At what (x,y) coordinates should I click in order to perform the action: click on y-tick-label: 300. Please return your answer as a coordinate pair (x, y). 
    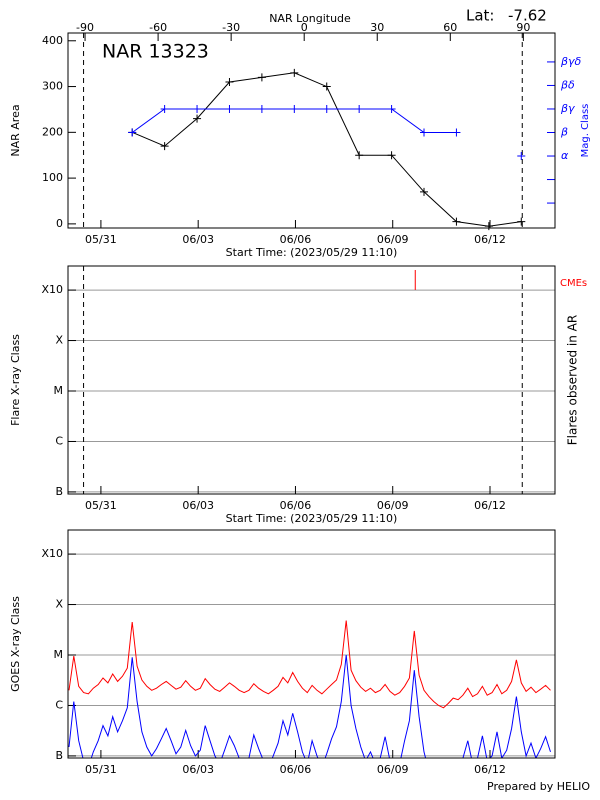
    Looking at the image, I should click on (52, 86).